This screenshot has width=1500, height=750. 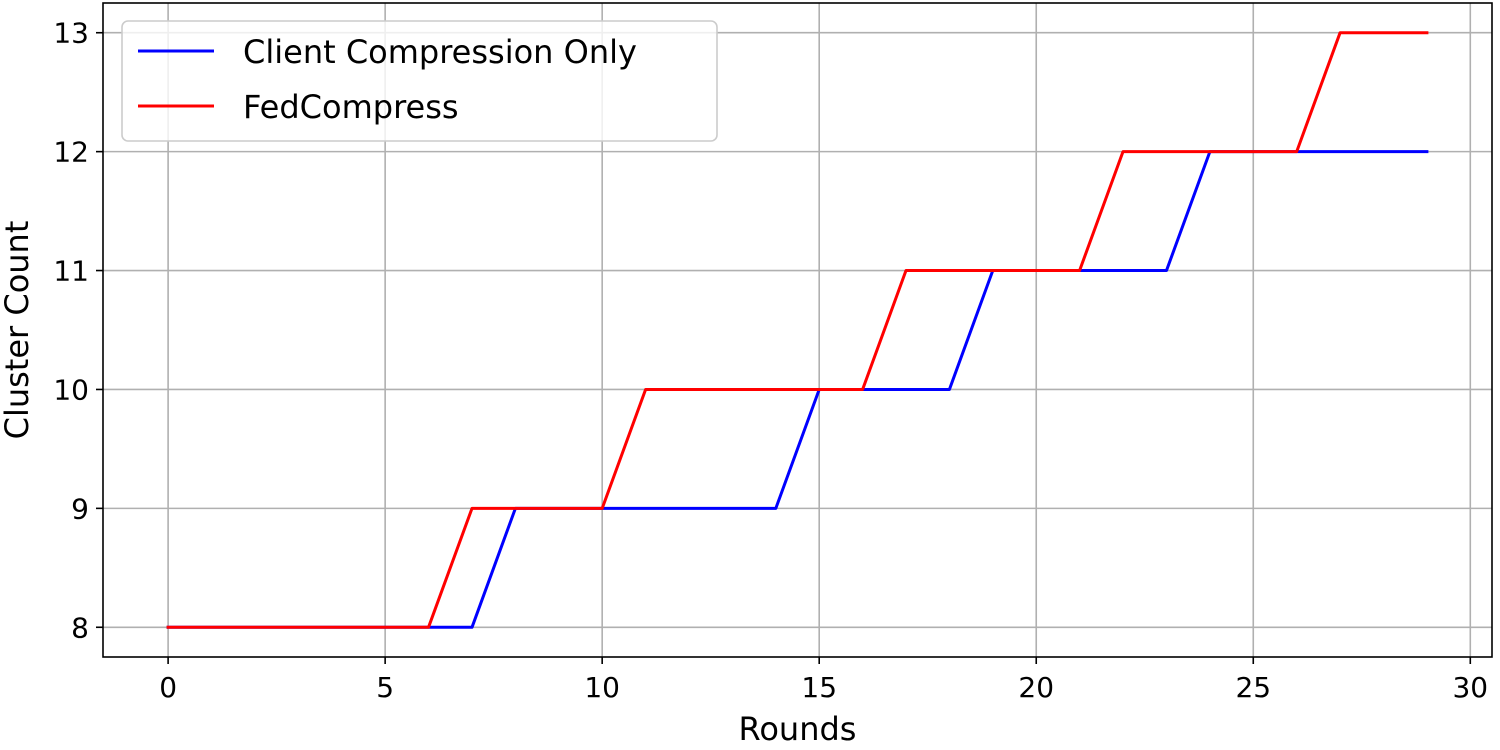 What do you see at coordinates (71, 33) in the screenshot?
I see `y-tick-label: 13` at bounding box center [71, 33].